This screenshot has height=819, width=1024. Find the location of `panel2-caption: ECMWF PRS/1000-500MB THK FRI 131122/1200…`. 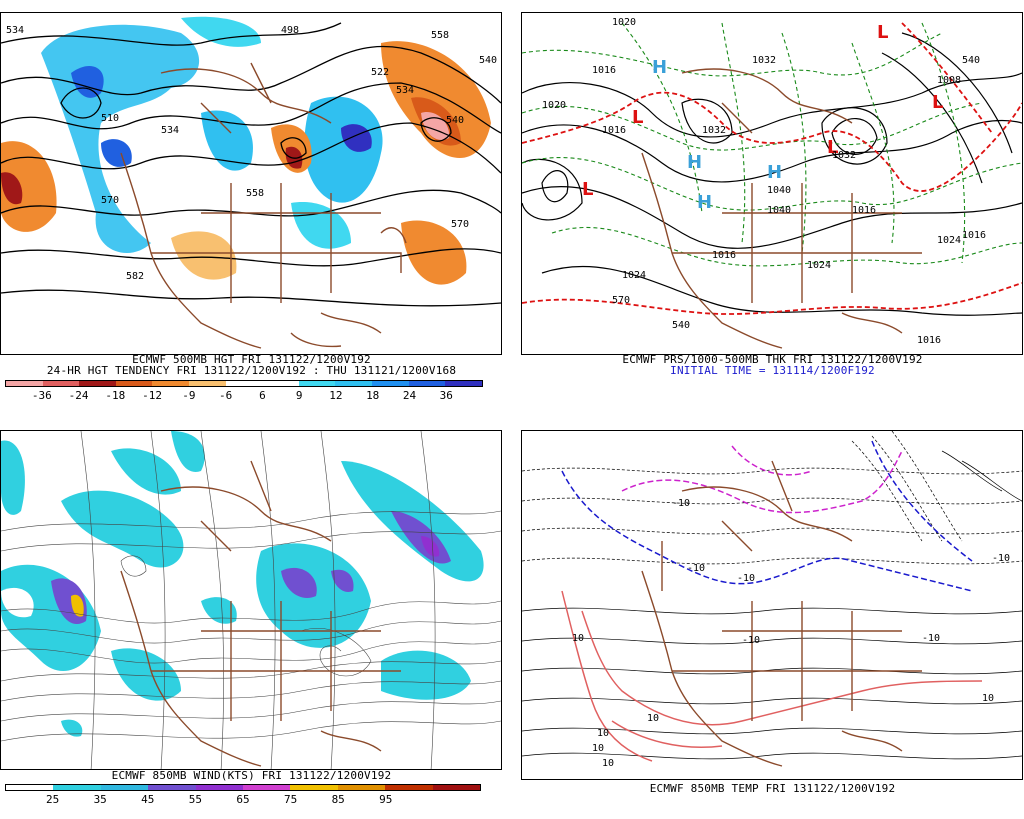

panel2-caption: ECMWF PRS/1000-500MB THK FRI 131122/1200… is located at coordinates (772, 359).